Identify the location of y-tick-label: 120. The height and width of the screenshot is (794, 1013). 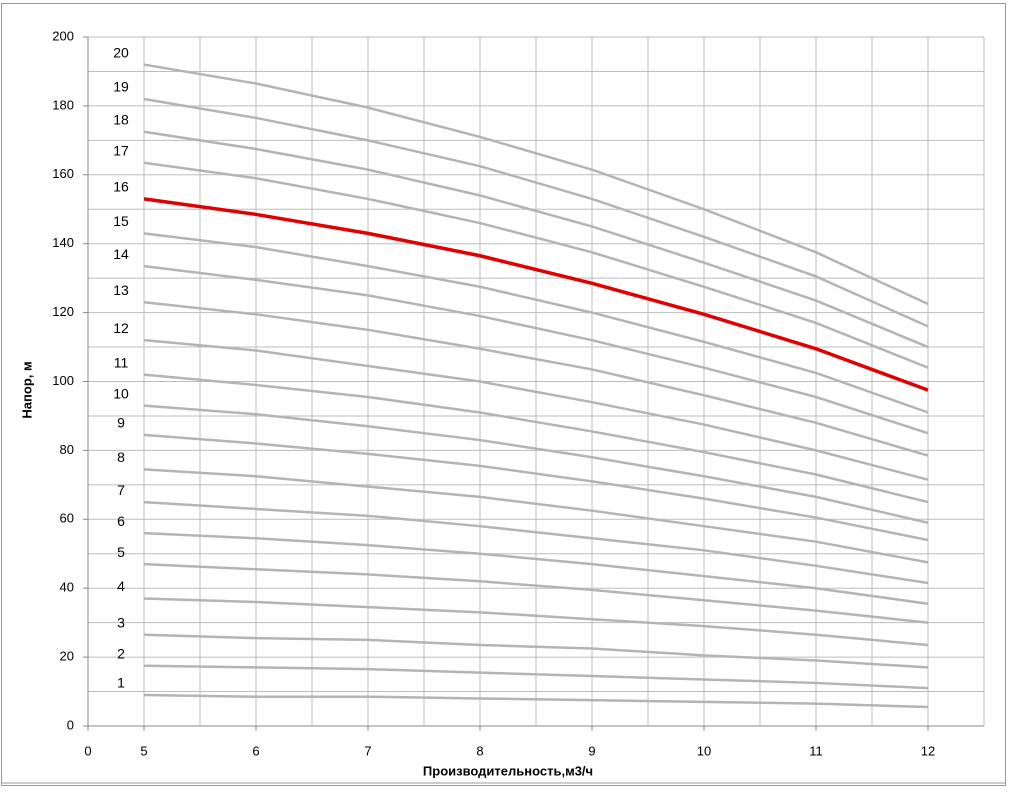
(63, 311).